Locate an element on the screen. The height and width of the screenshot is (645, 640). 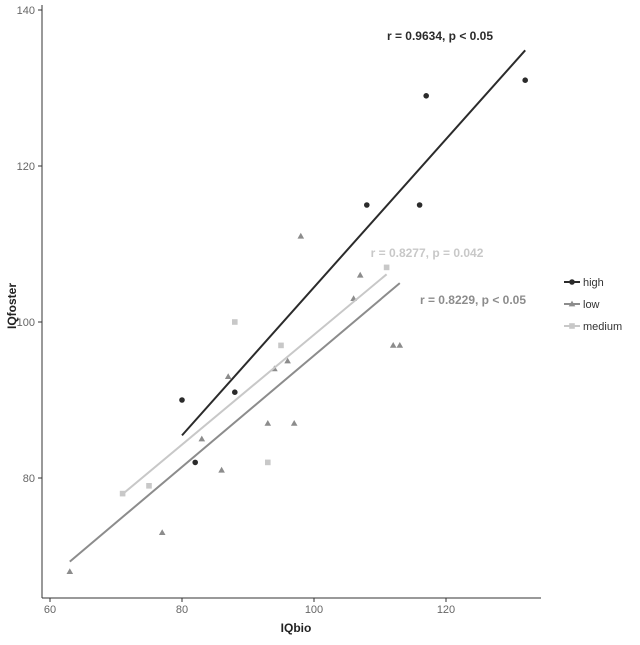
legend-label-medium: medium is located at coordinates (602, 327).